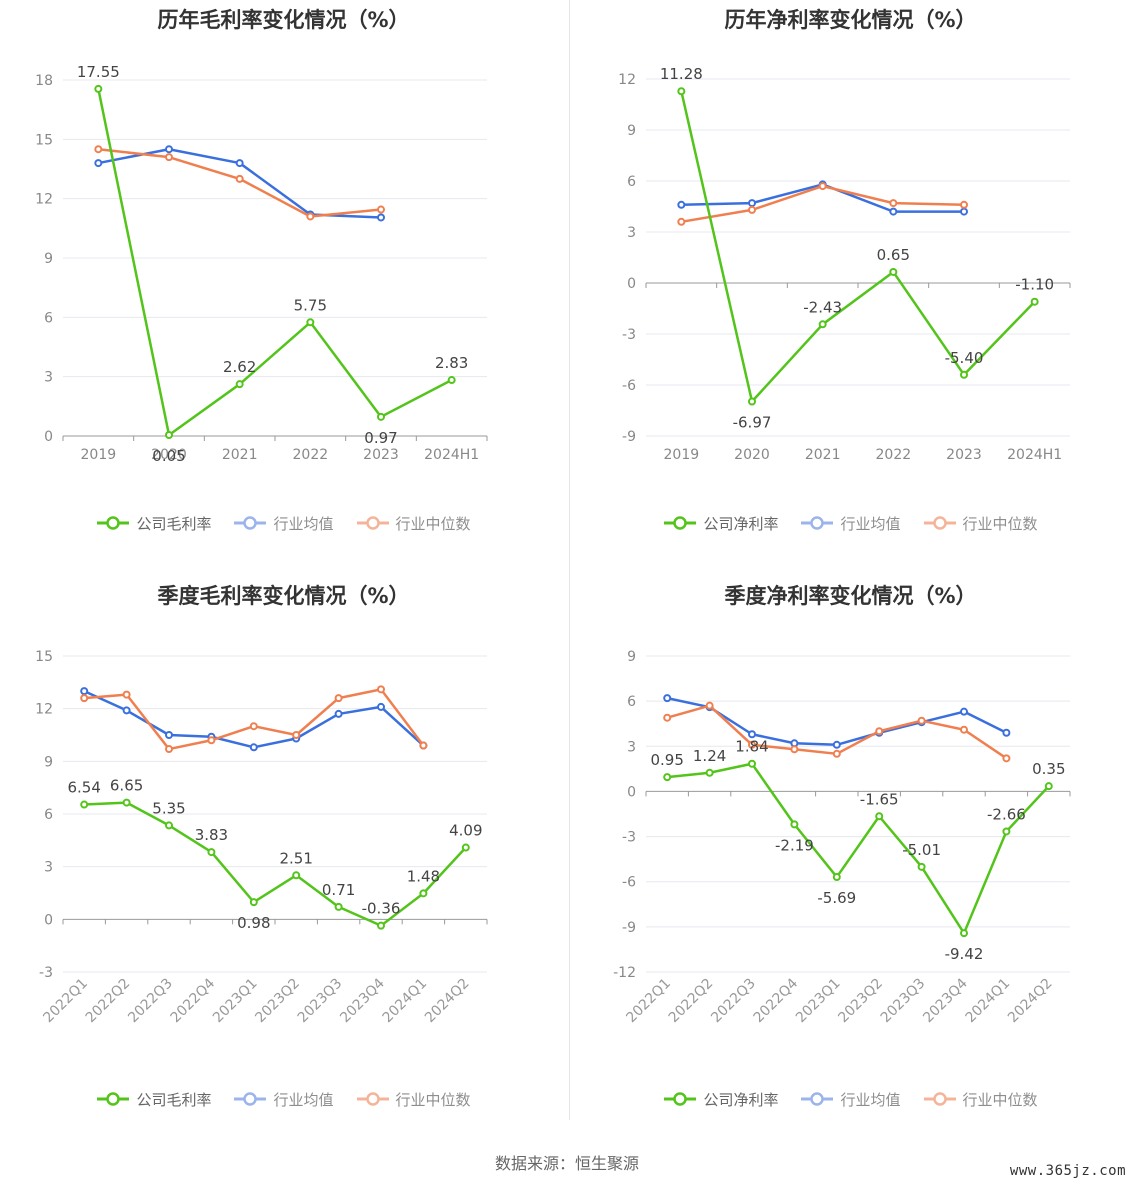 The height and width of the screenshot is (1188, 1134). Describe the element at coordinates (239, 367) in the screenshot. I see `data-label: 2.62` at that location.